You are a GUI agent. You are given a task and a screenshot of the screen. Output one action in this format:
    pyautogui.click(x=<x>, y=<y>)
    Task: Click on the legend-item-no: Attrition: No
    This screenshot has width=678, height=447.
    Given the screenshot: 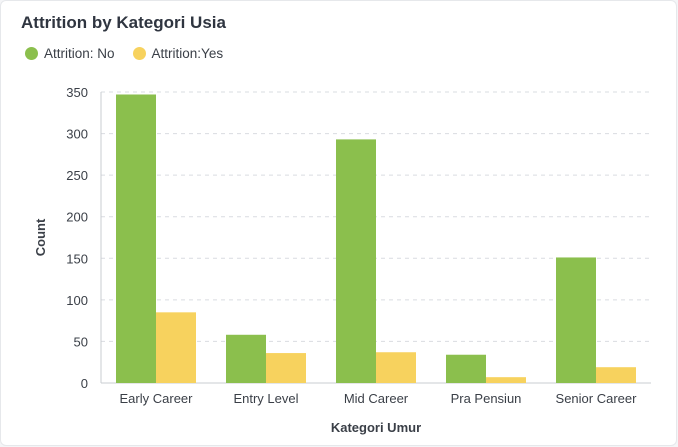 What is the action you would take?
    pyautogui.click(x=70, y=53)
    